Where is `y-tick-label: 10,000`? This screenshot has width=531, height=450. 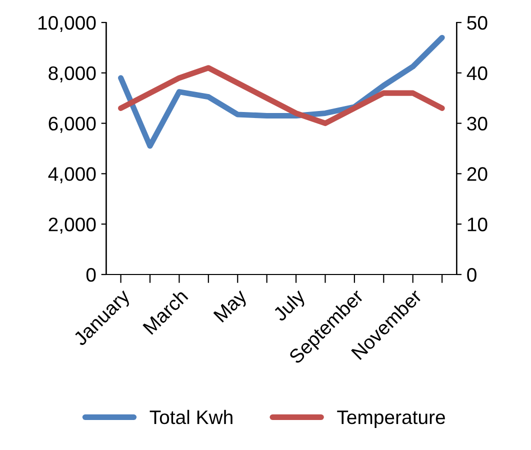
y-tick-label: 10,000 is located at coordinates (67, 24).